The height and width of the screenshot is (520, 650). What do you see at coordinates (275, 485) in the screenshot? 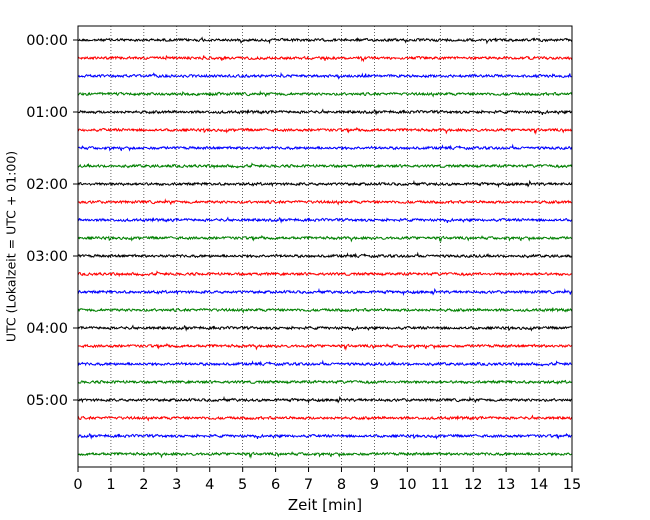
I see `x-tick-label: 6` at bounding box center [275, 485].